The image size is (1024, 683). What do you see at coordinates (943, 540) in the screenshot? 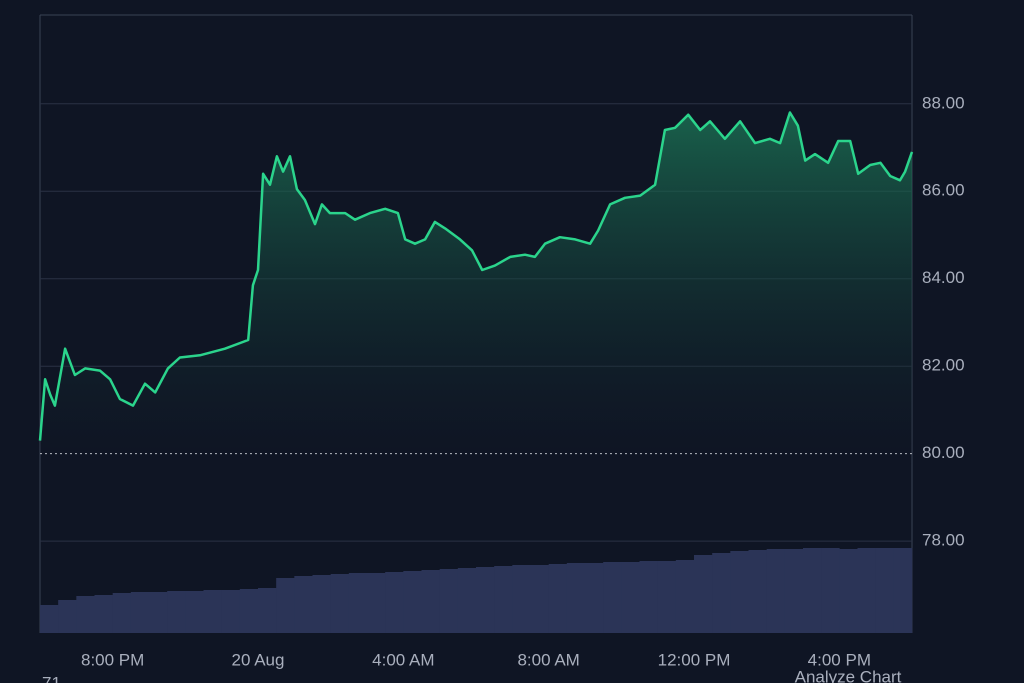
I see `y-tick-label: 78.00` at bounding box center [943, 540].